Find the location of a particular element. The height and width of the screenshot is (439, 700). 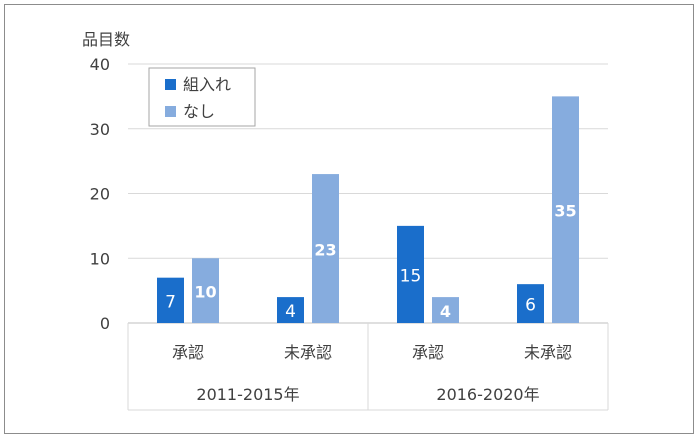

legend-label: 組入れ is located at coordinates (207, 84).